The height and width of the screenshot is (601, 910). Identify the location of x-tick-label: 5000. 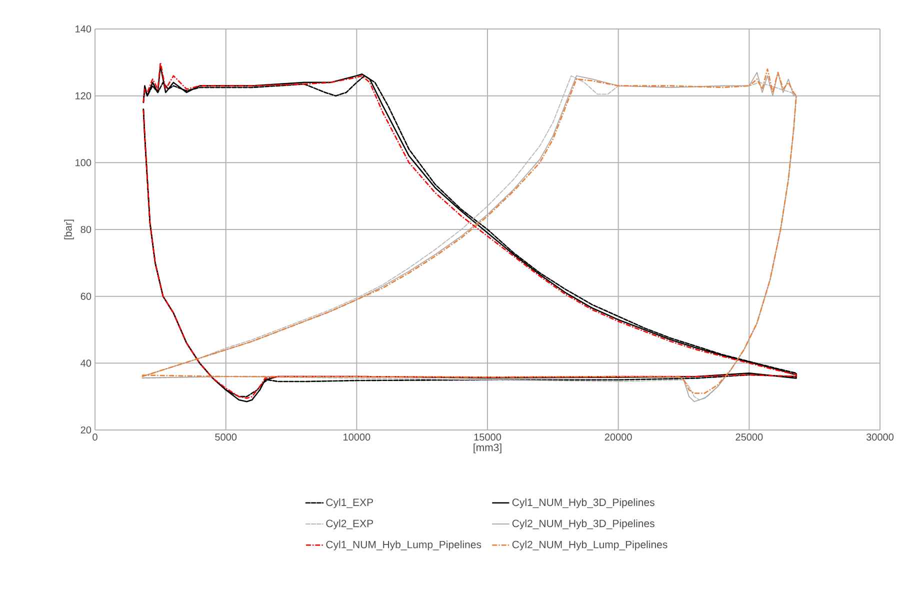
(226, 437).